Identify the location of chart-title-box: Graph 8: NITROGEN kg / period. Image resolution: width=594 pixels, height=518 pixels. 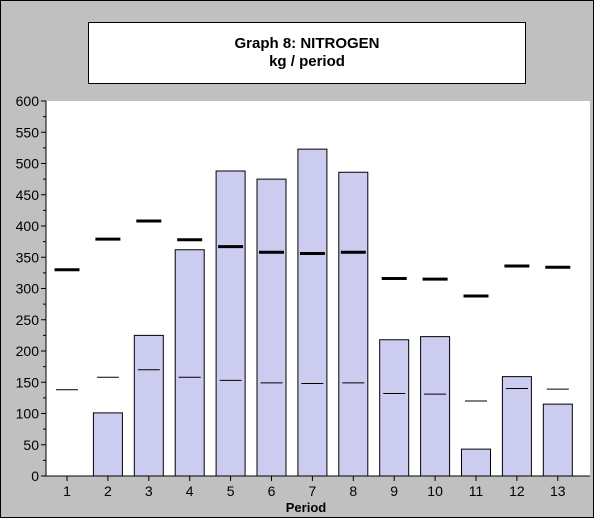
(307, 53).